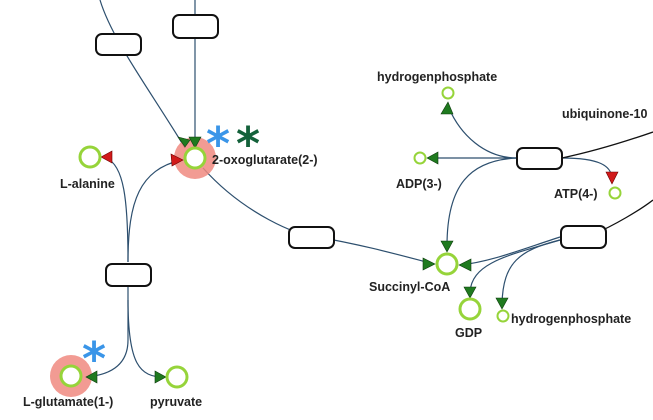  I want to click on label-l-alanine: L-alanine, so click(87, 184).